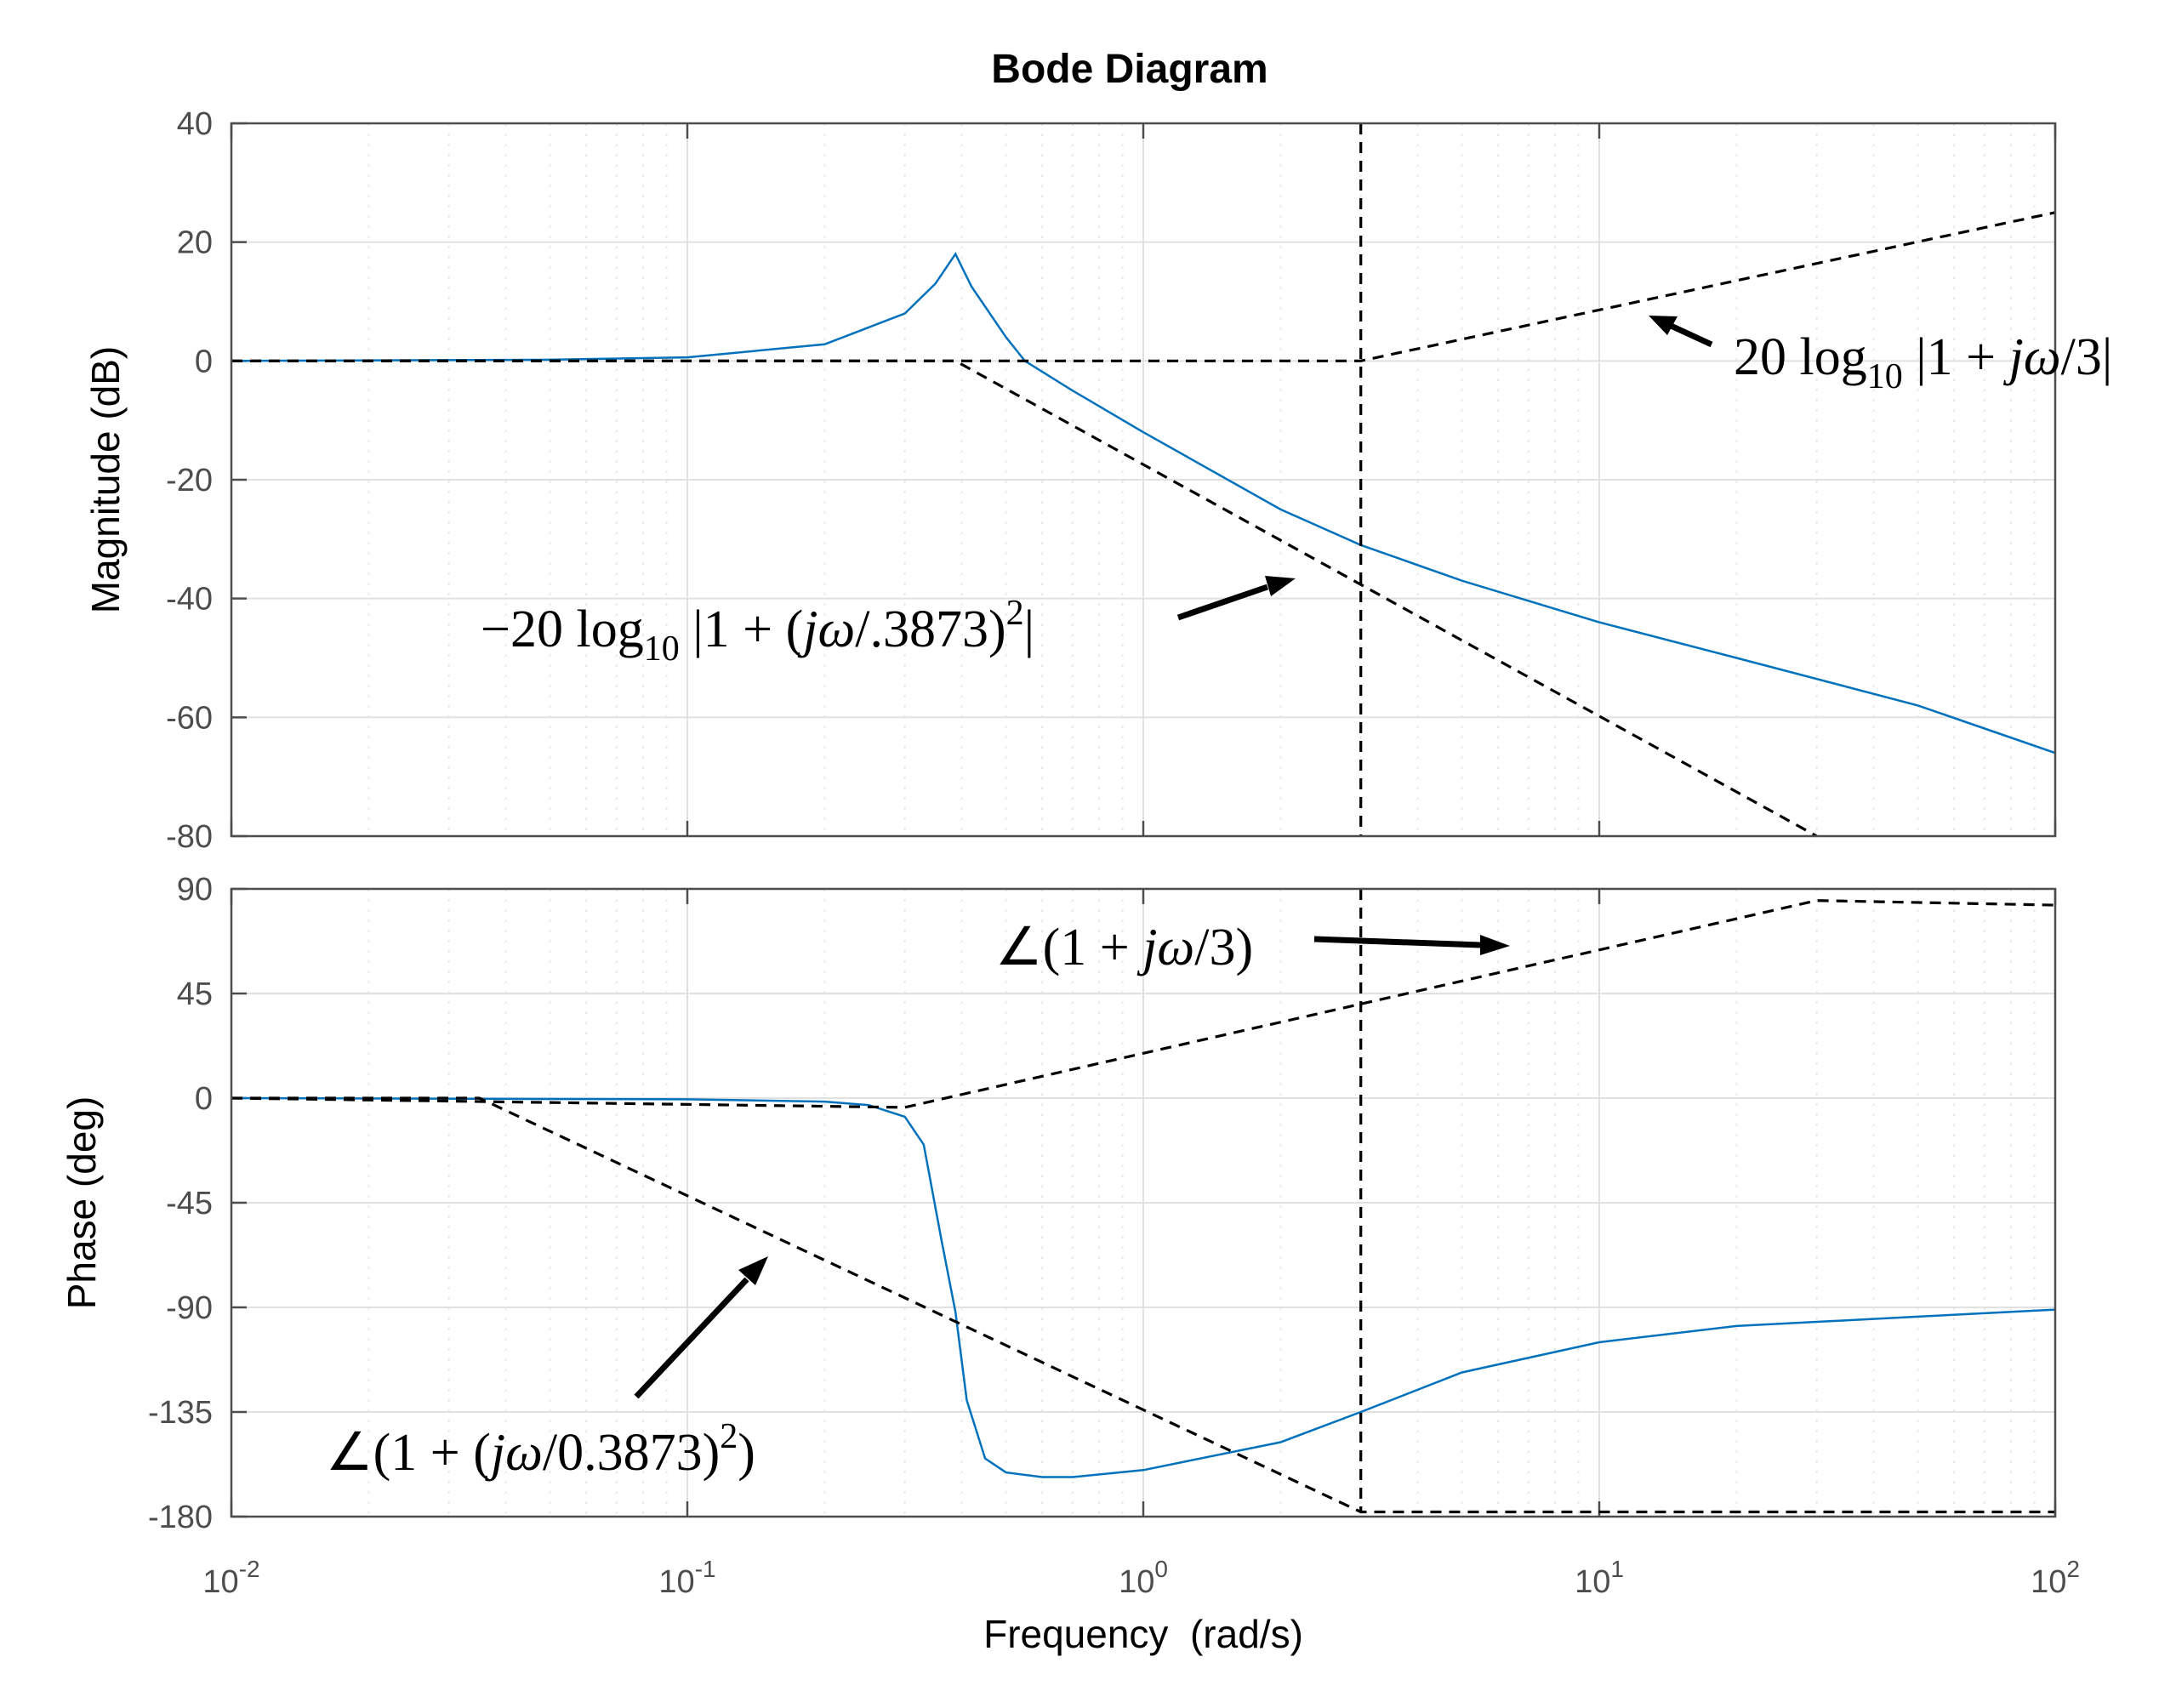 This screenshot has height=1708, width=2176. What do you see at coordinates (189, 837) in the screenshot?
I see `magnitude-y-tick-label: -80` at bounding box center [189, 837].